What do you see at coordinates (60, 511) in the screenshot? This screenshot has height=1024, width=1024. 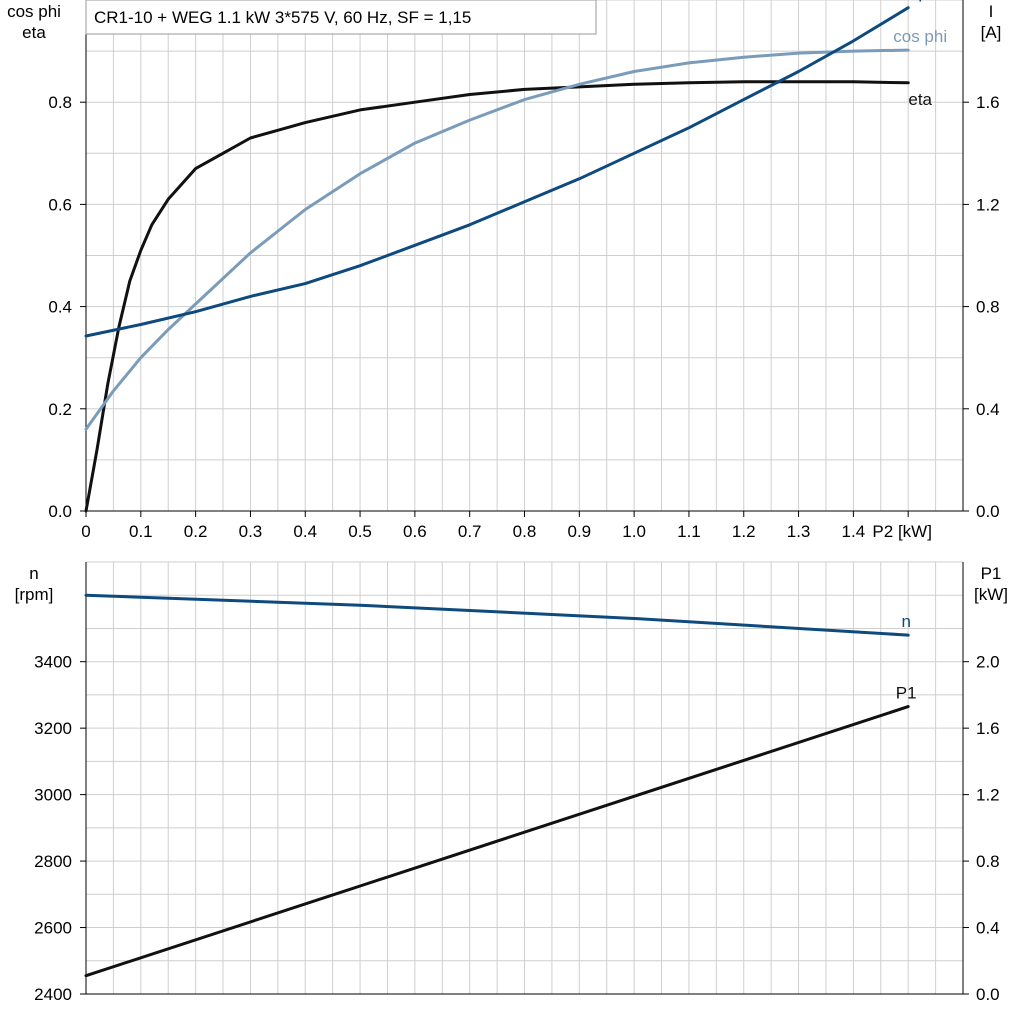 I see `left-tick-label: 0.0` at bounding box center [60, 511].